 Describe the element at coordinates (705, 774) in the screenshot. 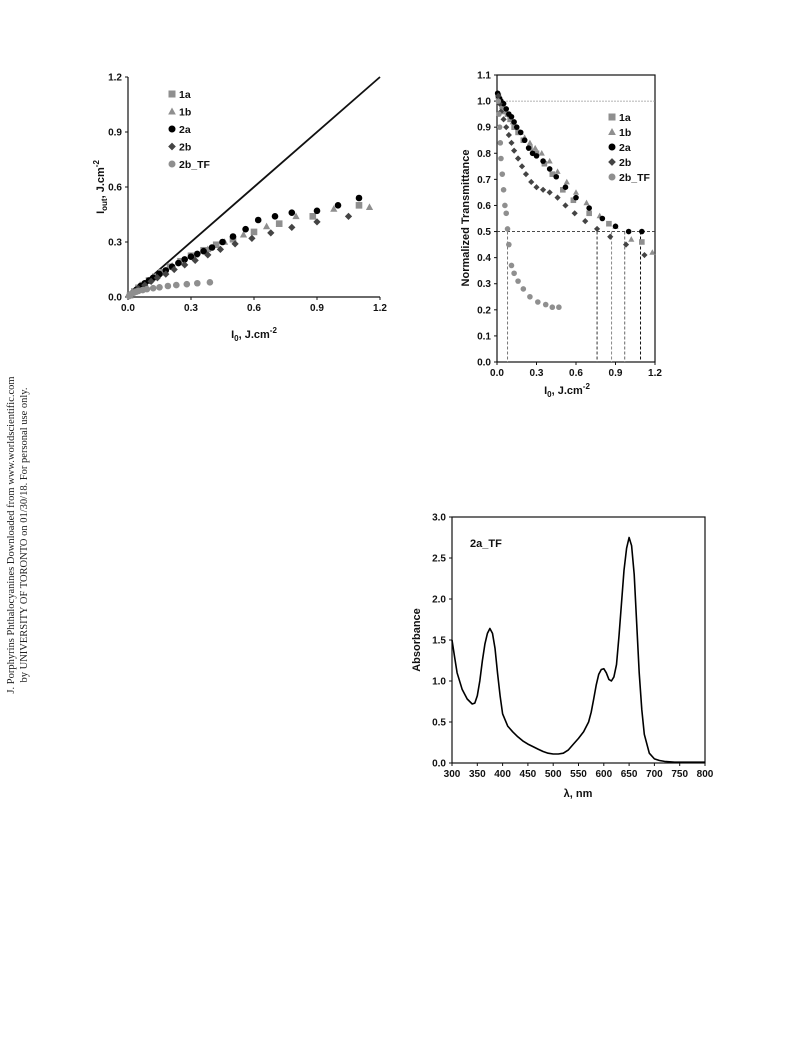

I see `x-tick-label: 800` at that location.